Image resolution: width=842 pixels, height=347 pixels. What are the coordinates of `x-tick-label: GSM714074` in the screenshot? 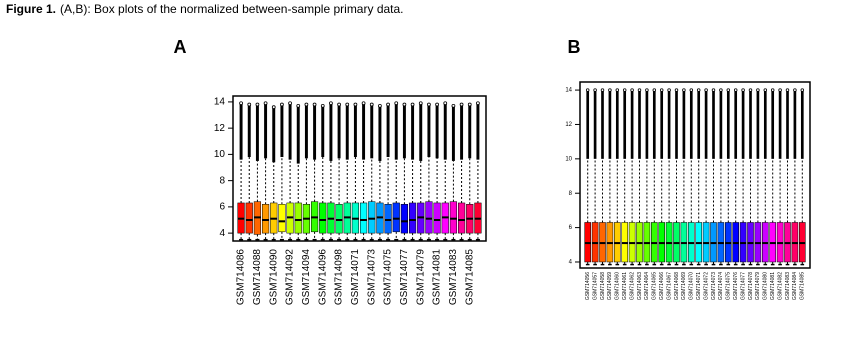 It's located at (721, 286).